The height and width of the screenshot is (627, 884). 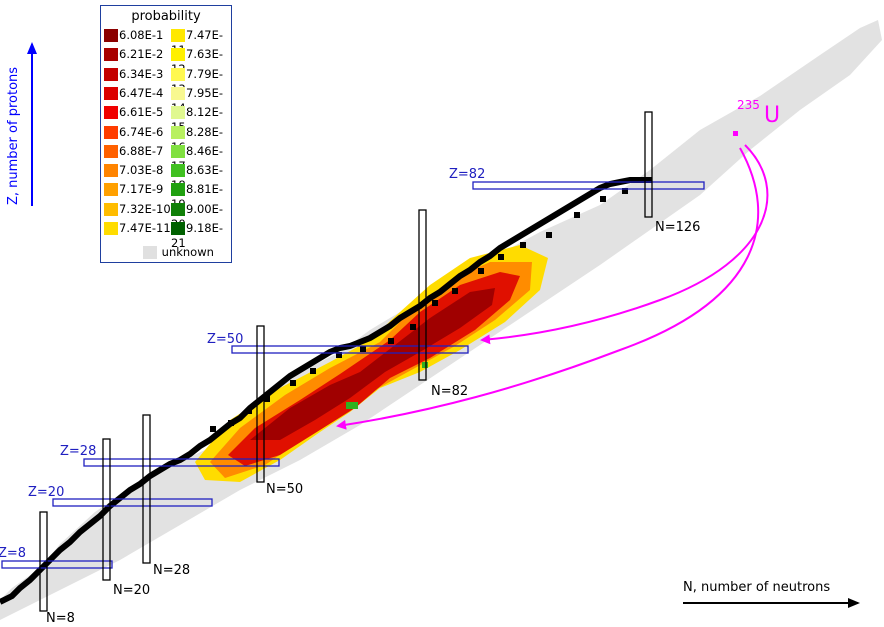 I want to click on legend-entry: 7.17E-9, so click(x=133, y=189).